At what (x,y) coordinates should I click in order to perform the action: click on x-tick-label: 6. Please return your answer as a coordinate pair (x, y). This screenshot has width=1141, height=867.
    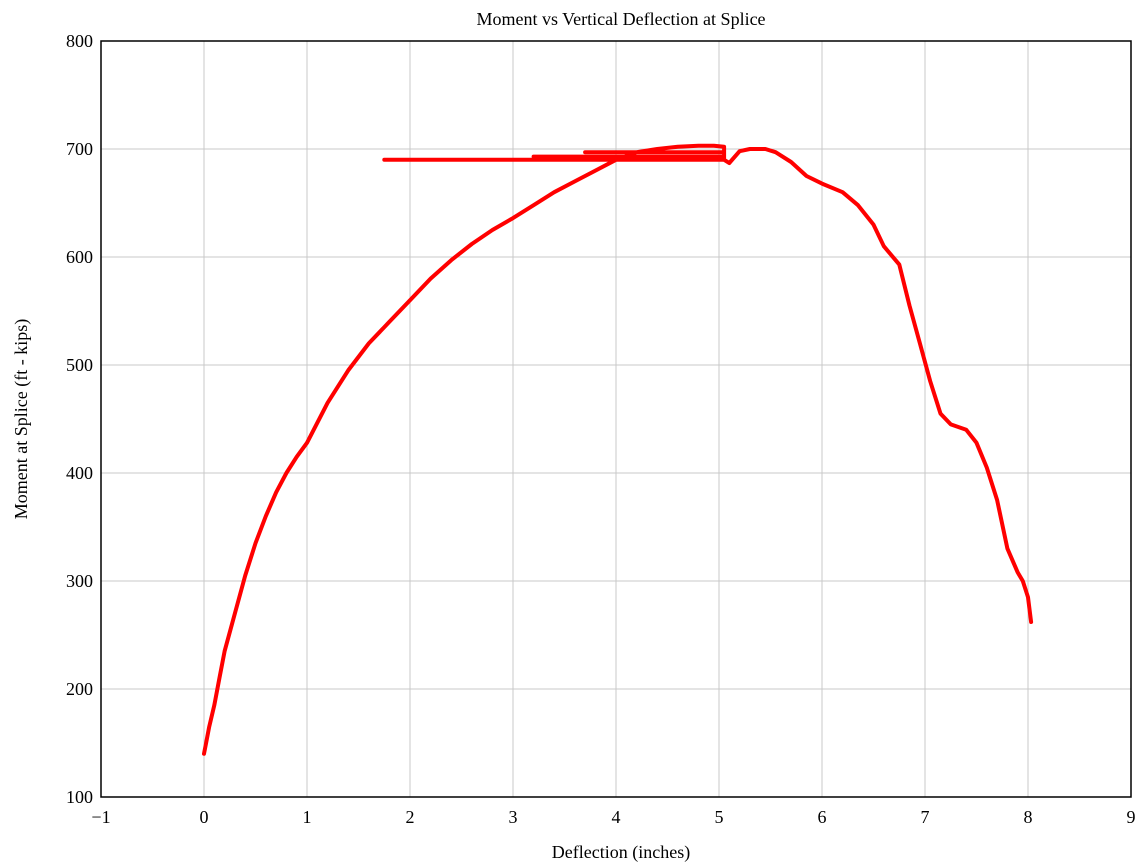
    Looking at the image, I should click on (822, 817).